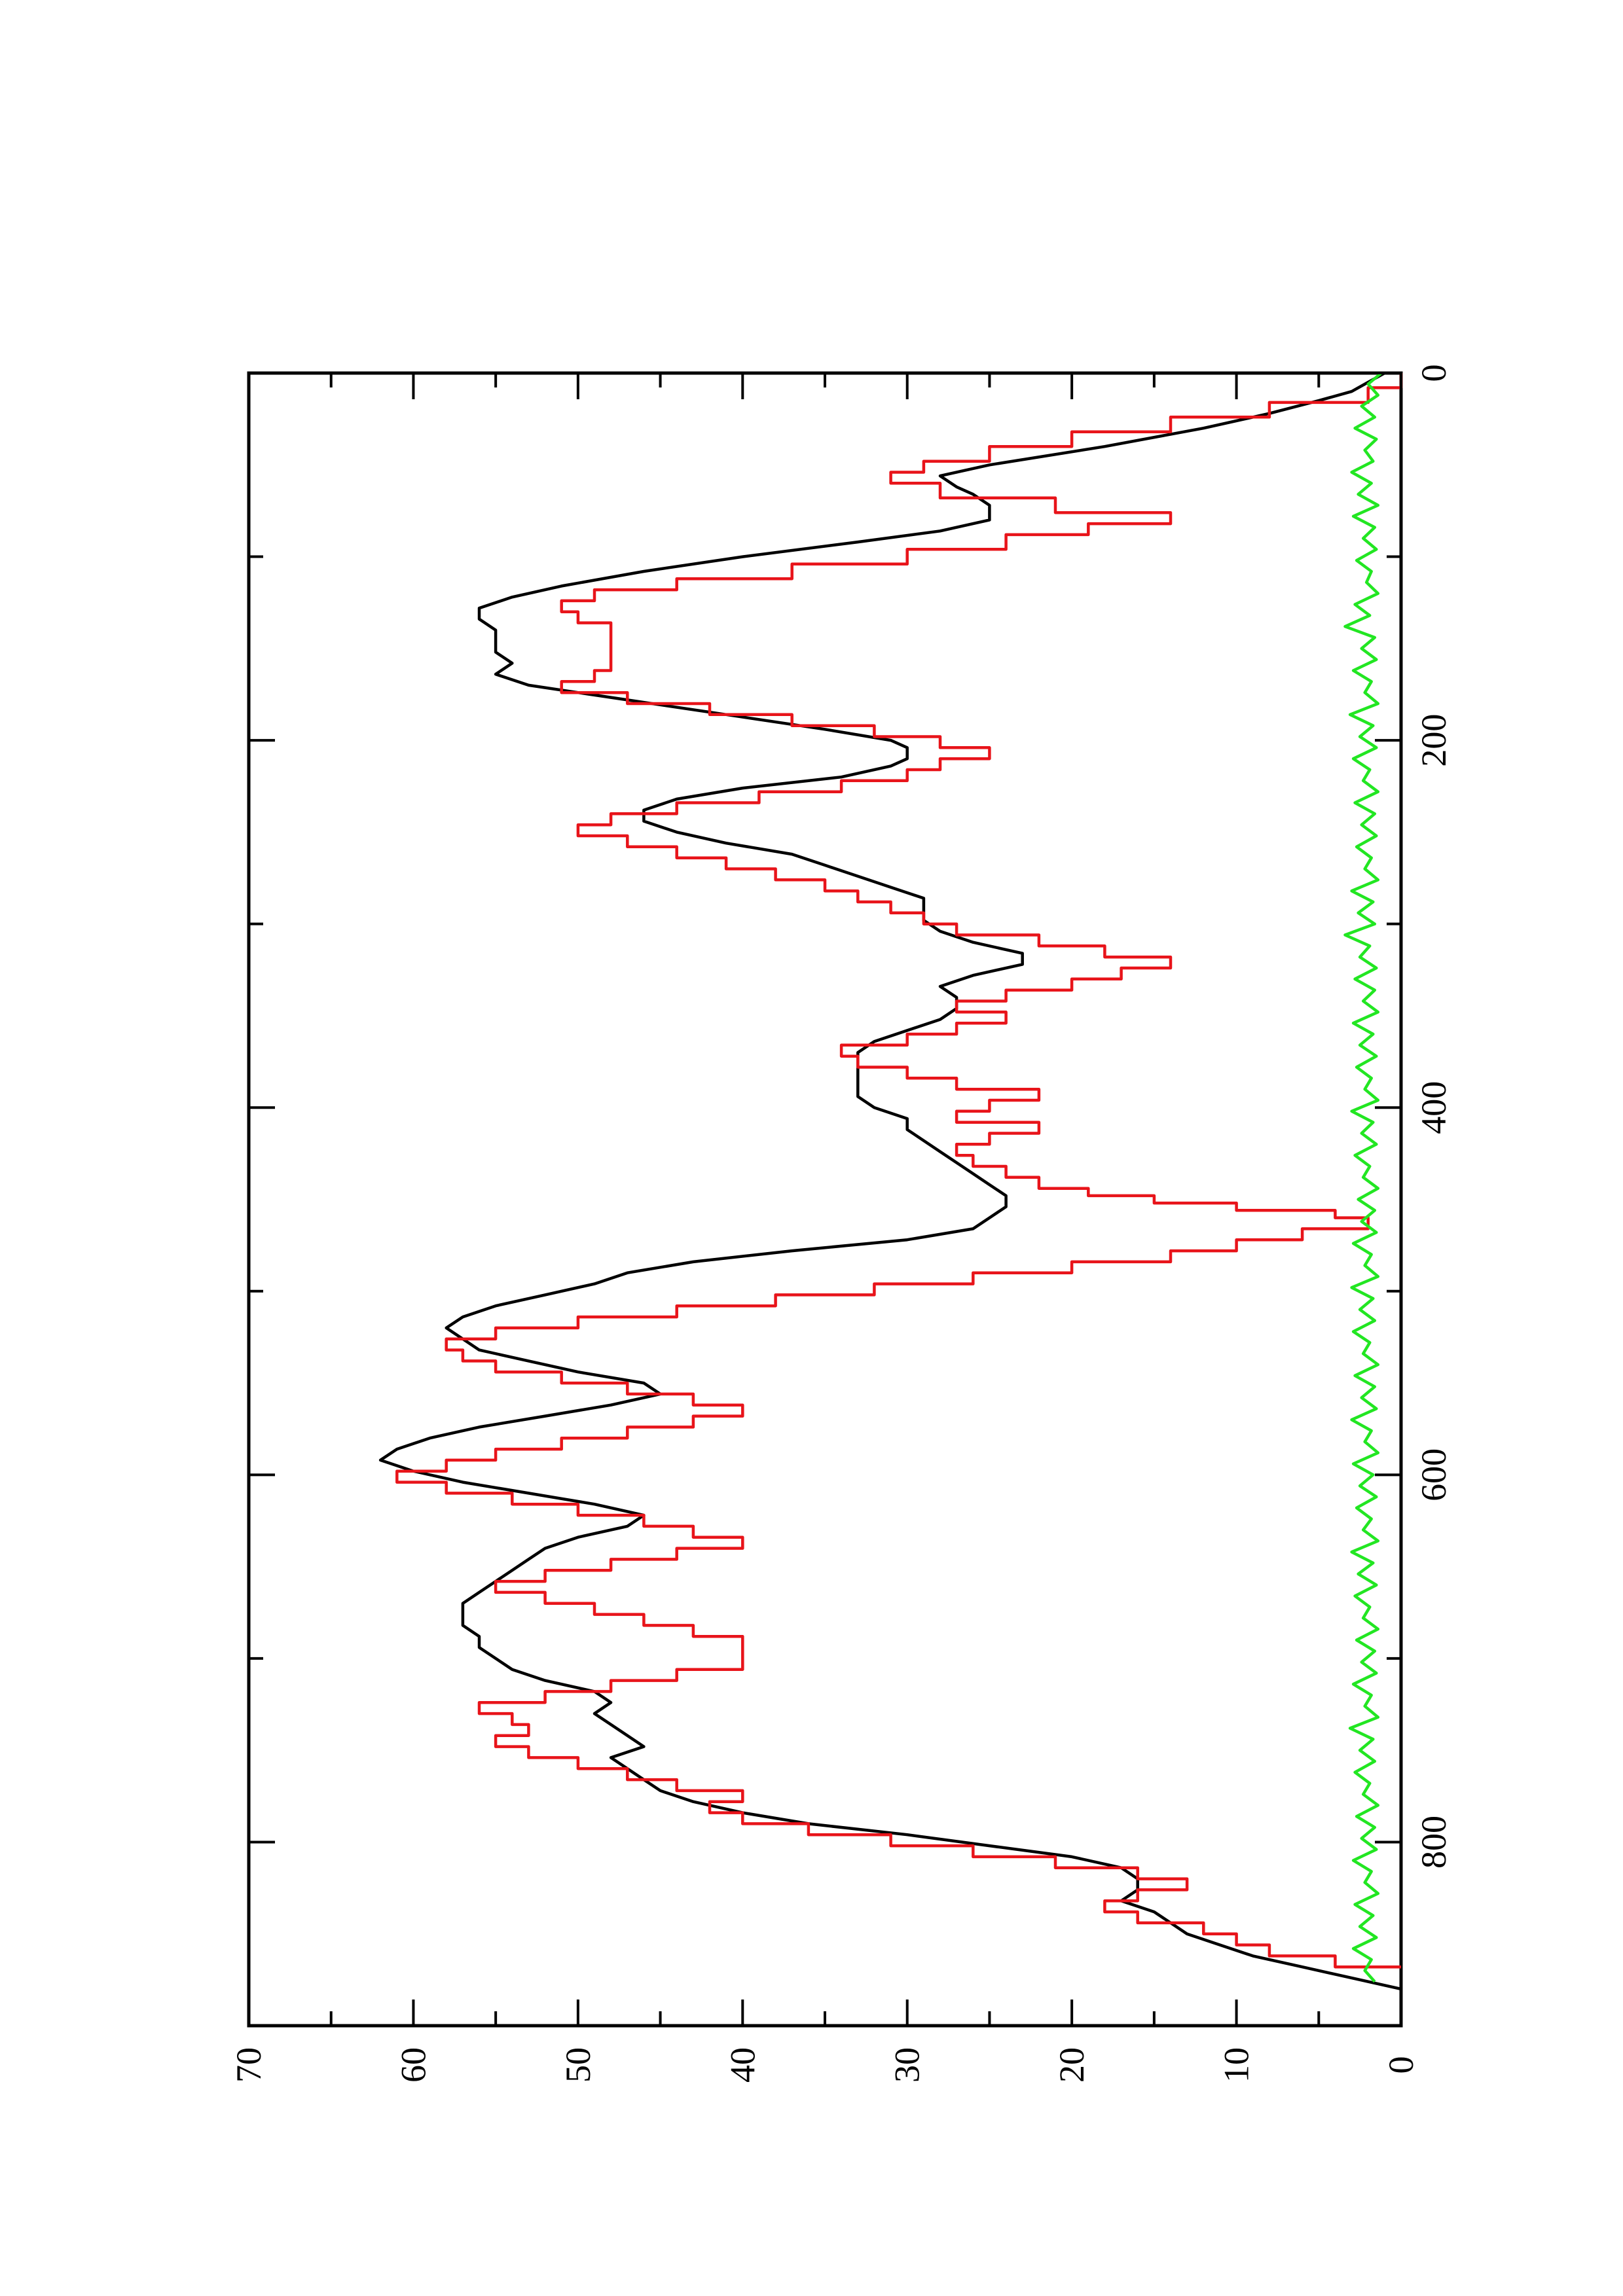 The image size is (1623, 2296). Describe the element at coordinates (1071, 2065) in the screenshot. I see `y-tick-label: 20` at that location.